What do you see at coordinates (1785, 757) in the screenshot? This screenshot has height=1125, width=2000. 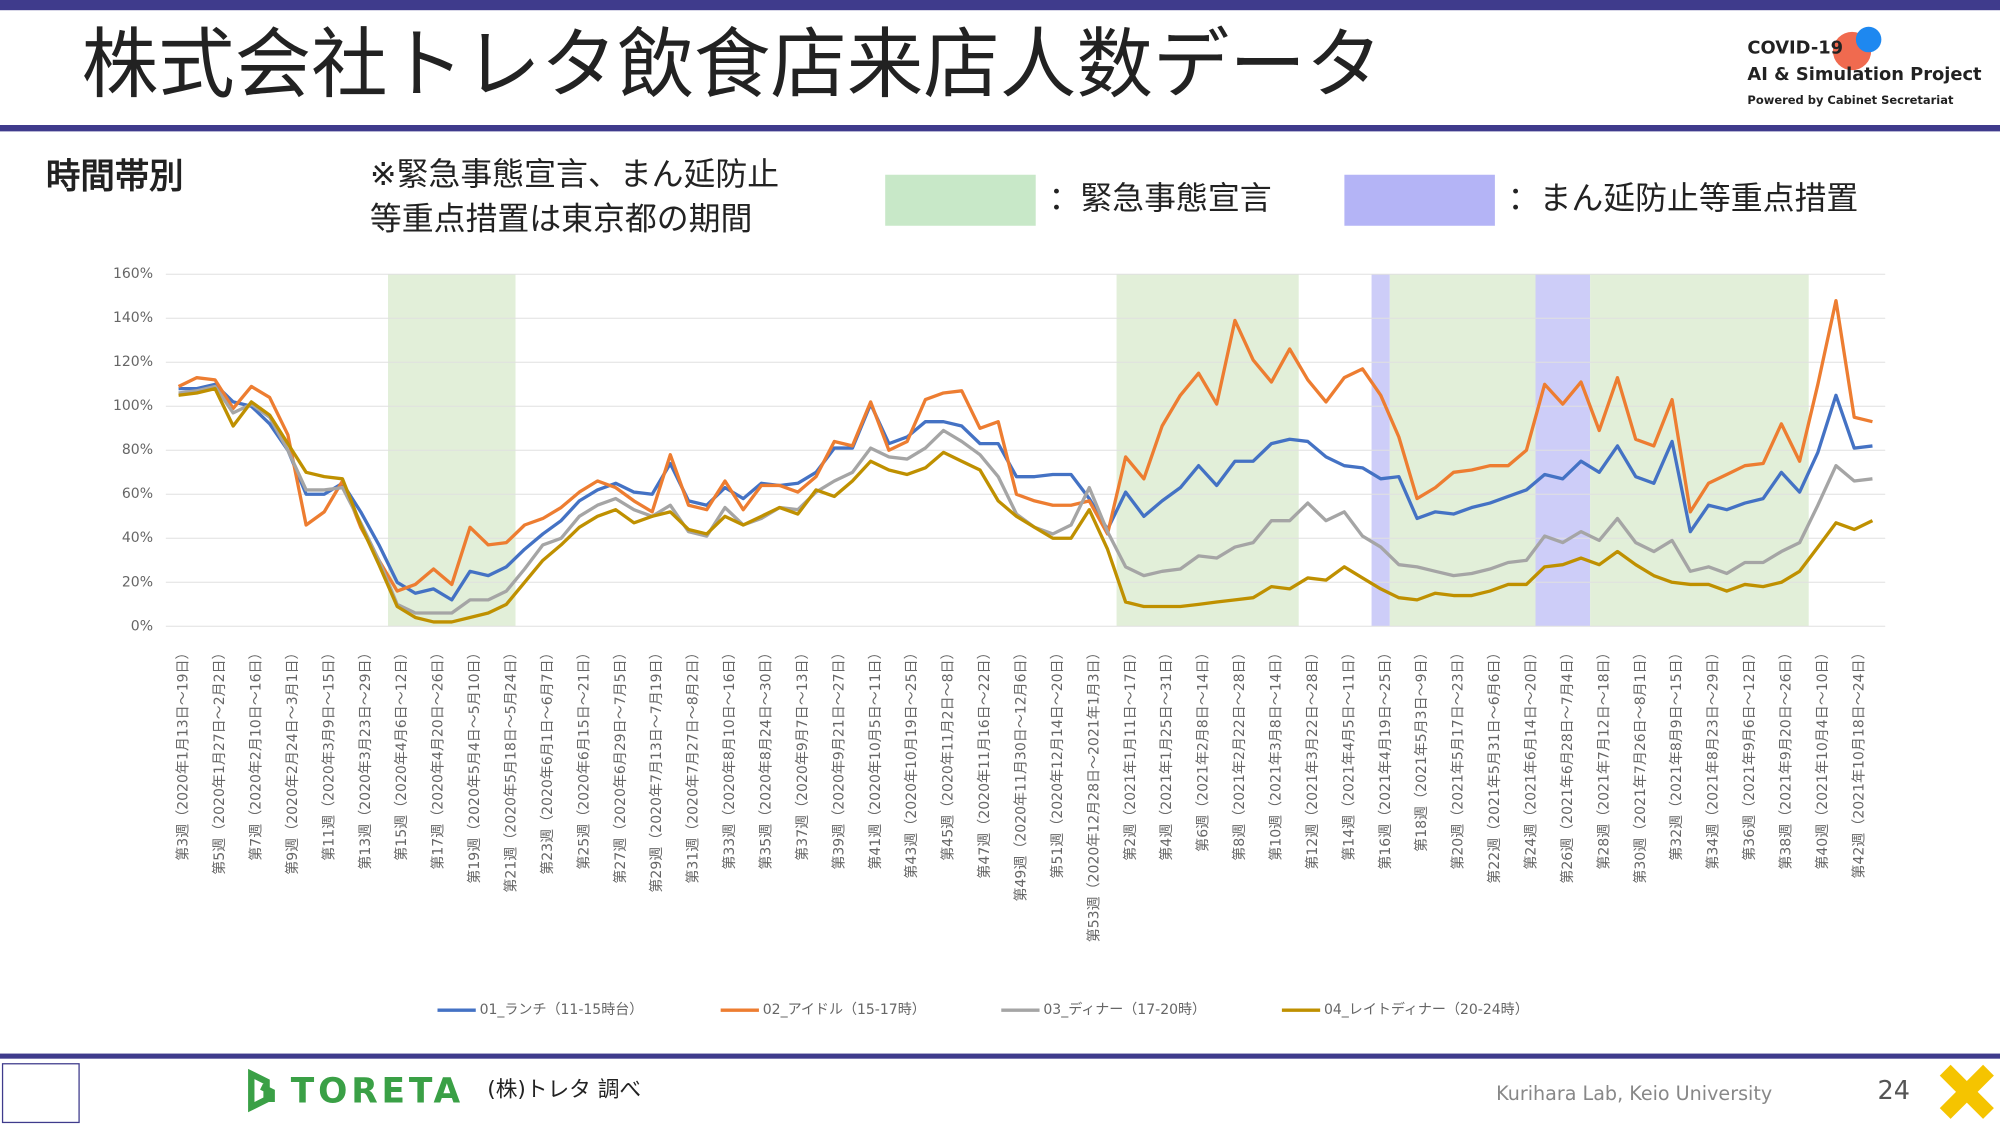 I see `x-tick-label: 第38週（2021年9月20日～26日）` at bounding box center [1785, 757].